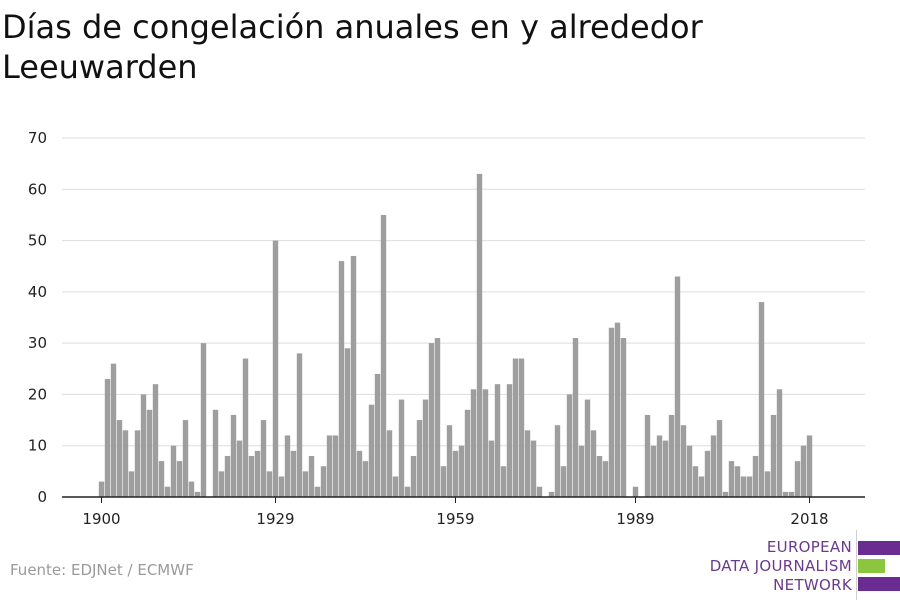  What do you see at coordinates (37, 241) in the screenshot?
I see `y-tick-label: 50` at bounding box center [37, 241].